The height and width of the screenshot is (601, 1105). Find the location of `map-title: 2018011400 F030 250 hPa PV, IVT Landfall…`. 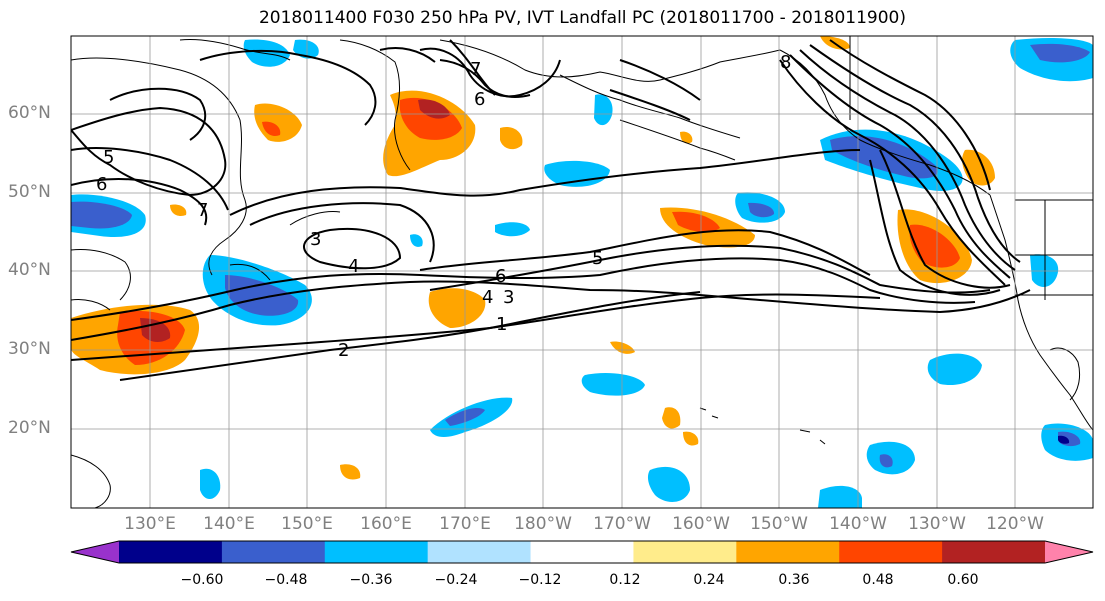

map-title: 2018011400 F030 250 hPa PV, IVT Landfall… is located at coordinates (582, 18).